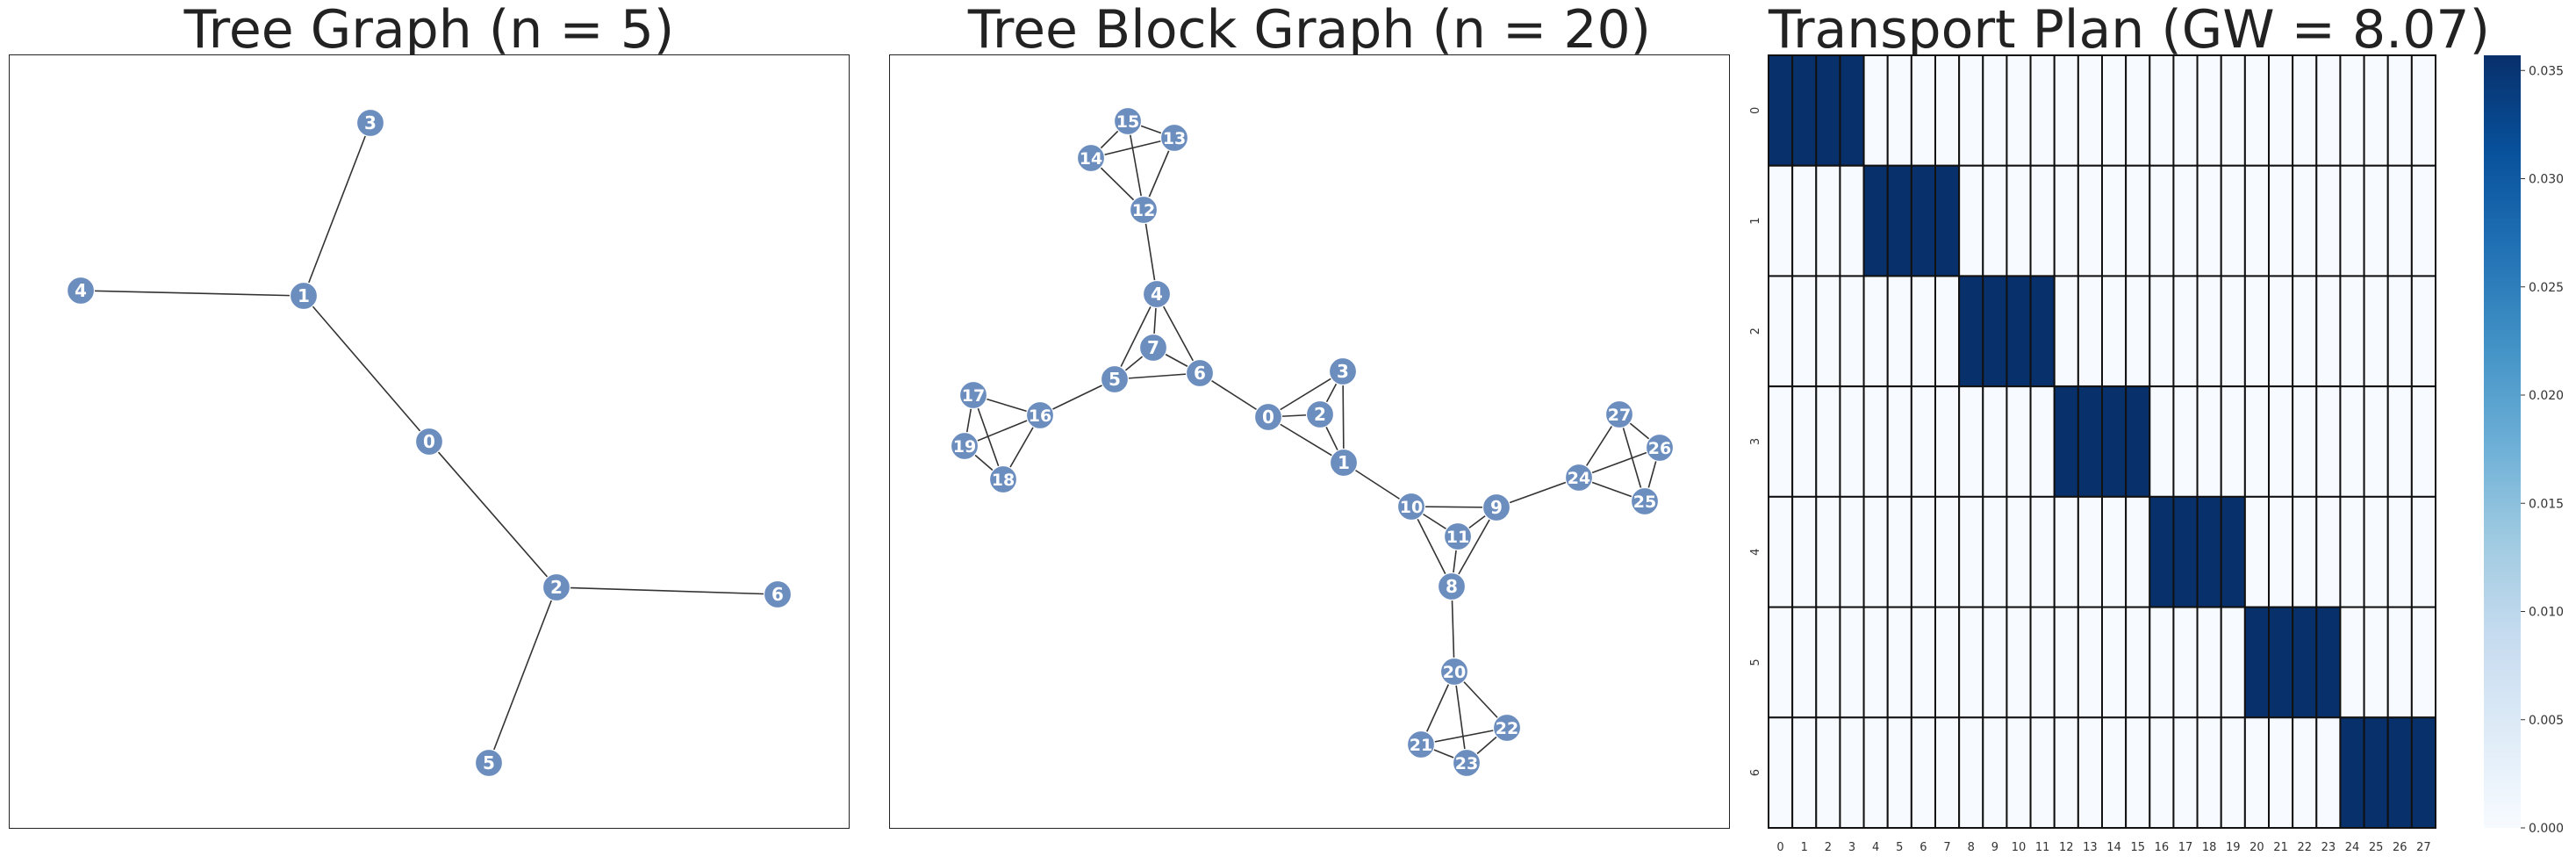 Image resolution: width=2576 pixels, height=863 pixels. Describe the element at coordinates (429, 31) in the screenshot. I see `tree-graph-title: Tree Graph (n = 5)` at that location.